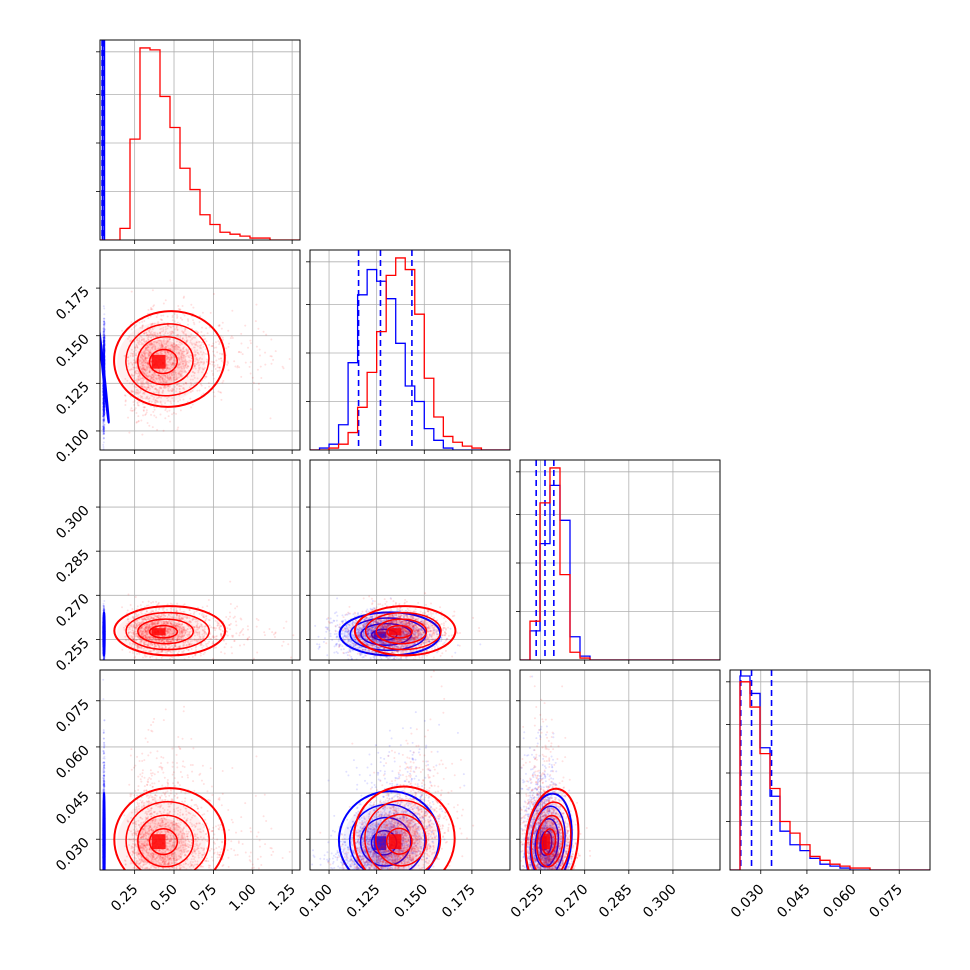 This screenshot has width=970, height=970. Describe the element at coordinates (410, 350) in the screenshot. I see `panel-border` at that location.